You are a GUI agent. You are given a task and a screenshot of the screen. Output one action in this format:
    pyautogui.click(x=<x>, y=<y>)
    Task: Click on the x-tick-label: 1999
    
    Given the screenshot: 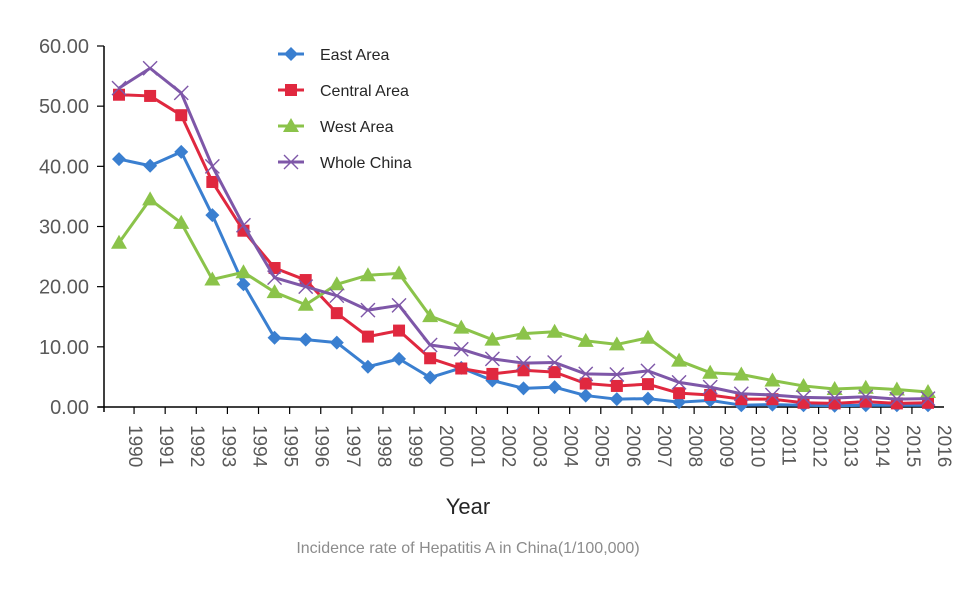 What is the action you would take?
    pyautogui.click(x=414, y=446)
    